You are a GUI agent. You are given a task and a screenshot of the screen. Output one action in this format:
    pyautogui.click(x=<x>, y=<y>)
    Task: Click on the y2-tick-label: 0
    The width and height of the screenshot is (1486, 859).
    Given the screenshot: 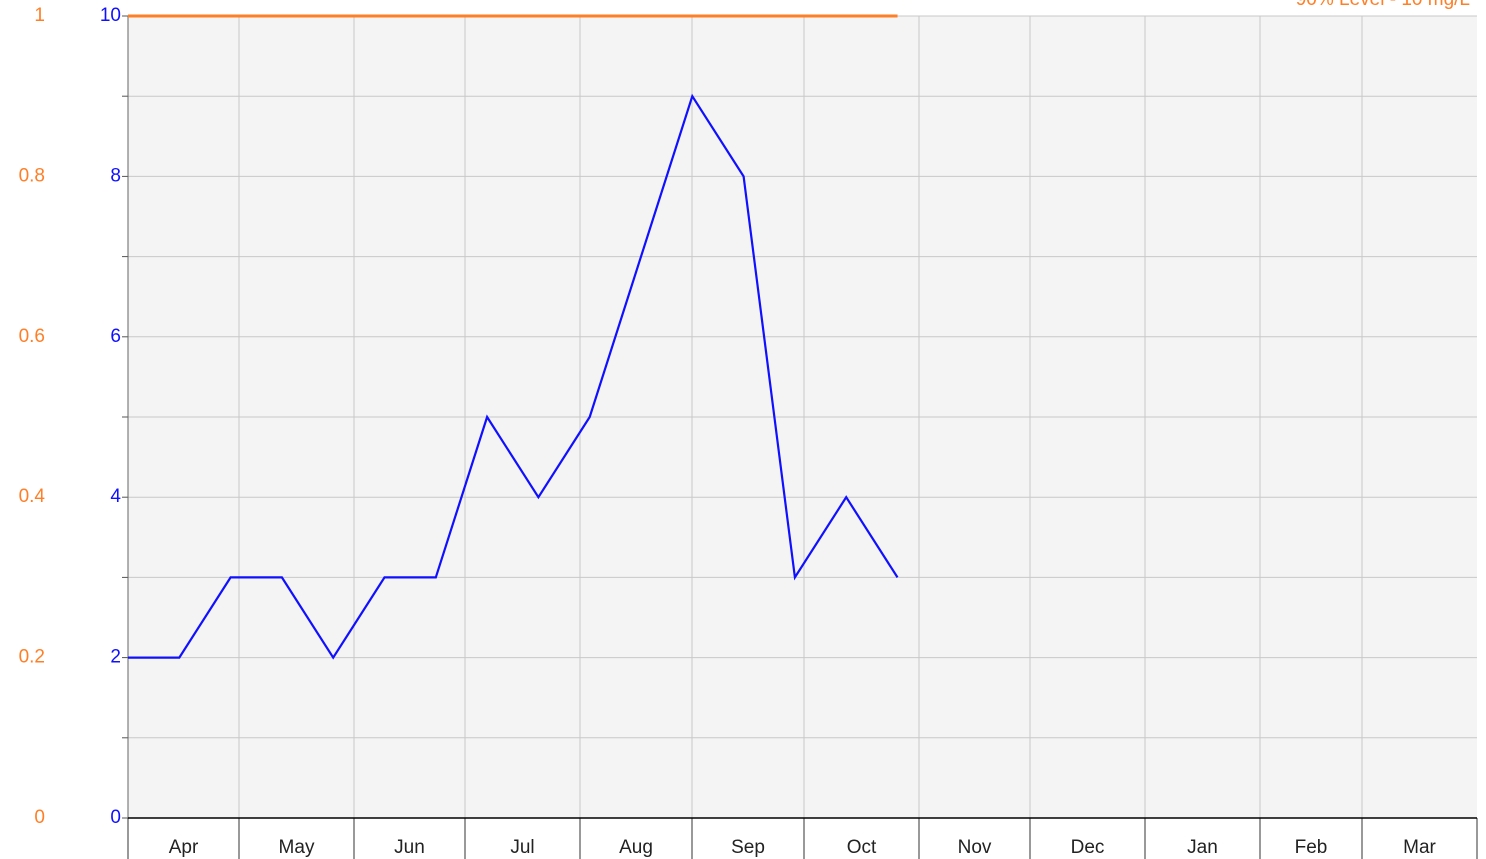 What is the action you would take?
    pyautogui.click(x=39, y=817)
    